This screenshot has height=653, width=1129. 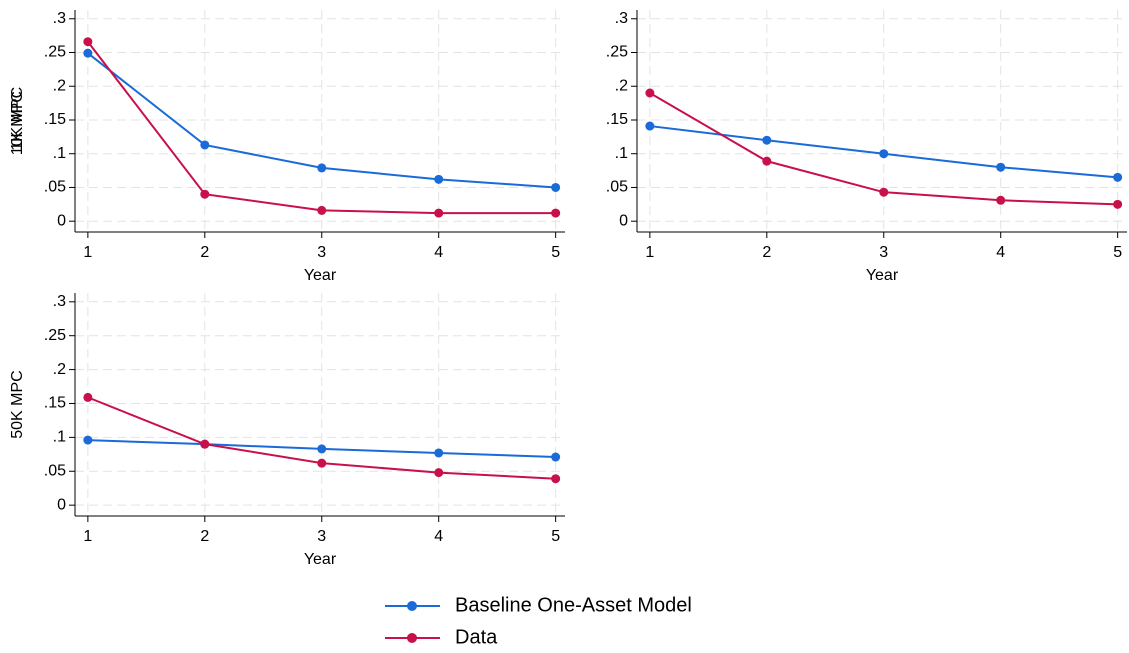 I want to click on y-axis-title: 1K MPC, so click(x=17, y=121).